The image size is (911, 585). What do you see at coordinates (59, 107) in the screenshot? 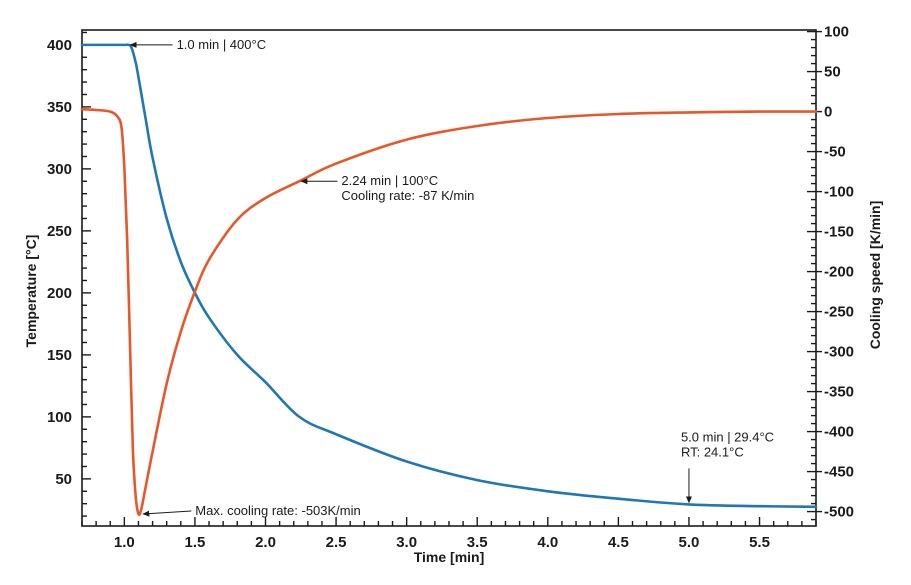
I see `y-left-tick-label: 350` at bounding box center [59, 107].